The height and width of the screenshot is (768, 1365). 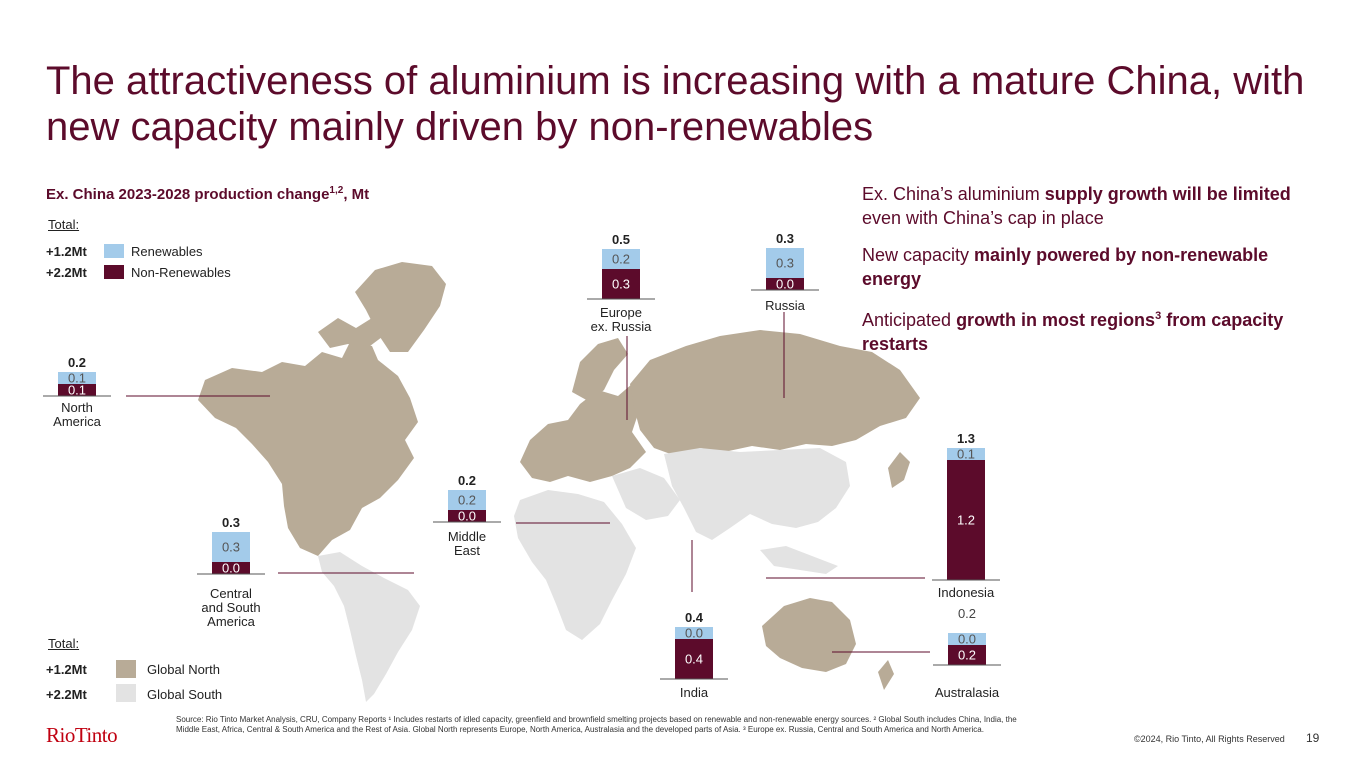 What do you see at coordinates (114, 251) in the screenshot?
I see `legend-swatch-renewables` at bounding box center [114, 251].